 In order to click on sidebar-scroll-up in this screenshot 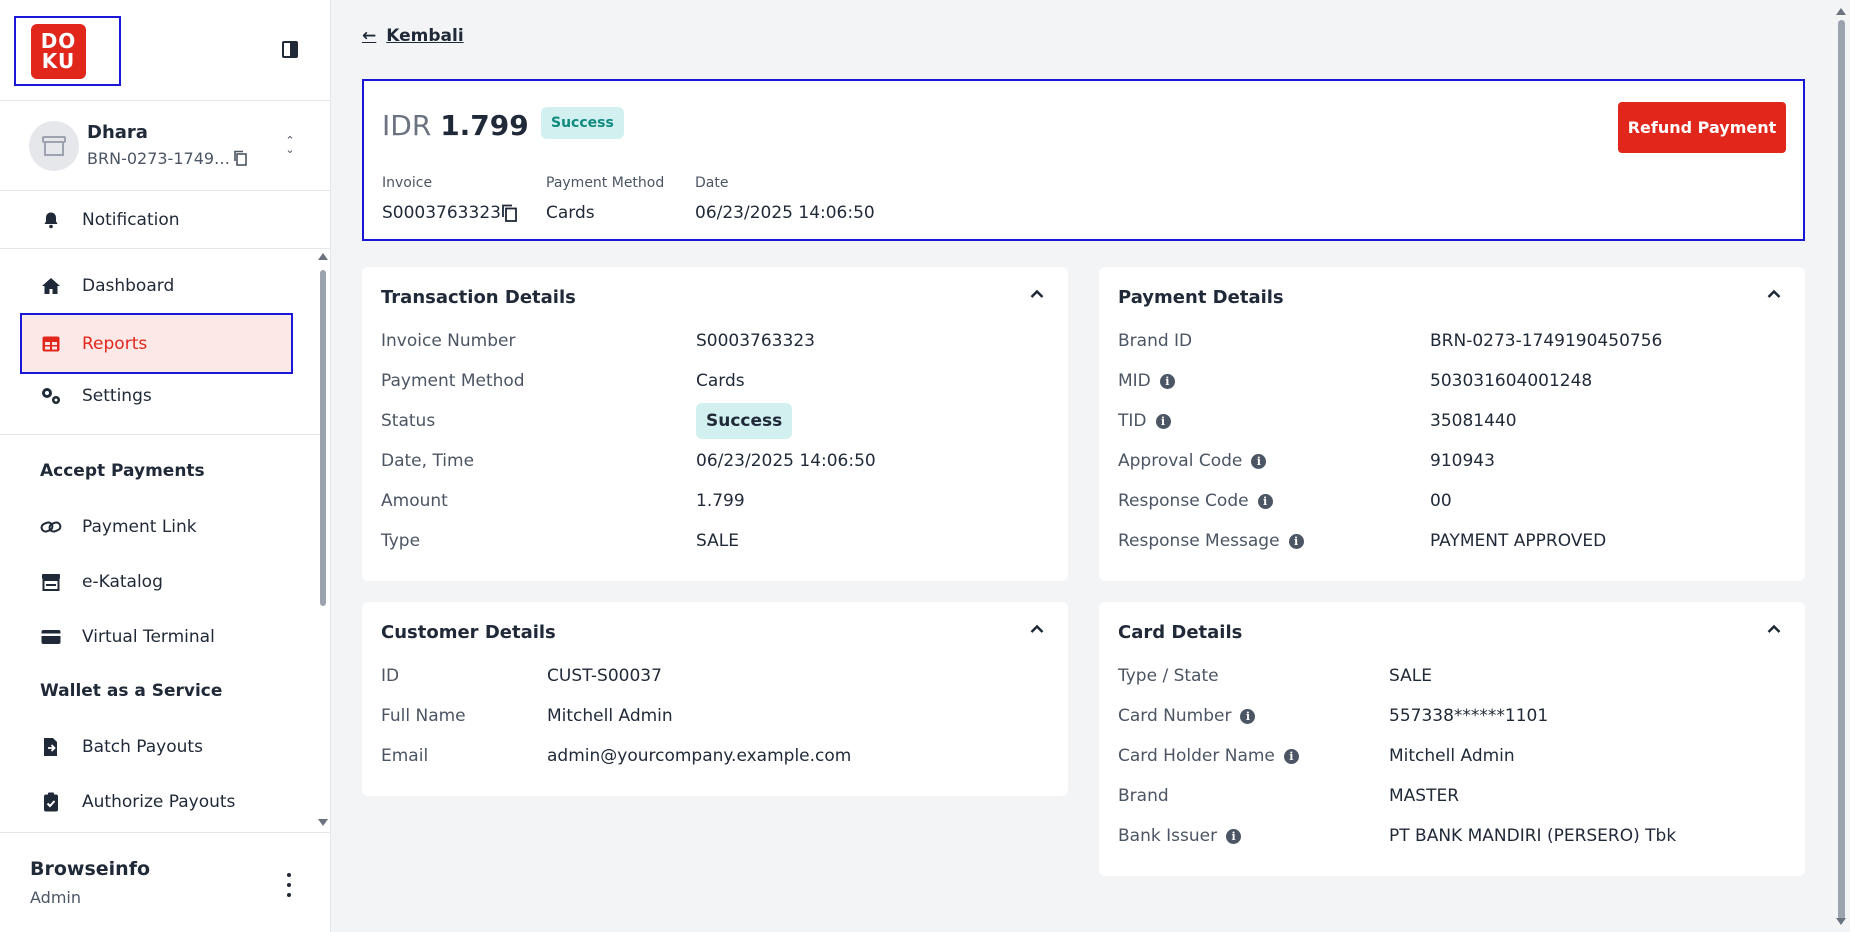, I will do `click(323, 256)`.